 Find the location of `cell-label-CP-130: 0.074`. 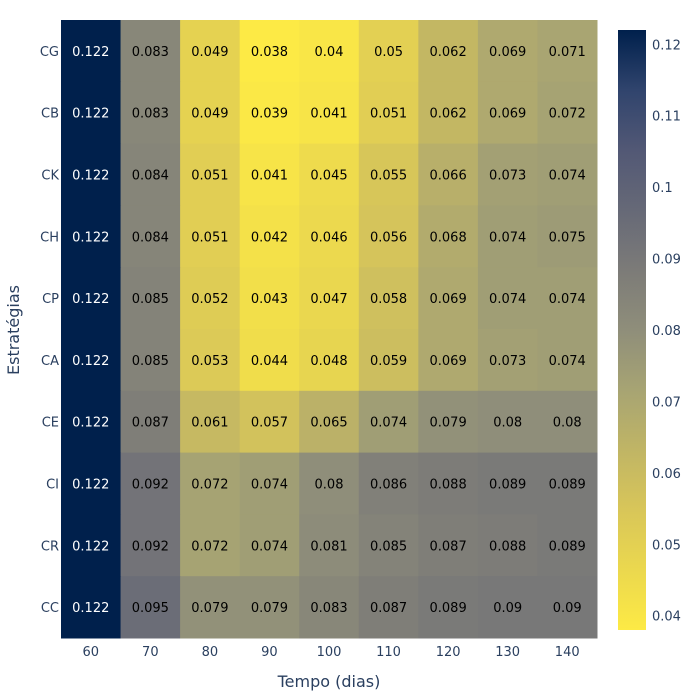

cell-label-CP-130: 0.074 is located at coordinates (507, 299).